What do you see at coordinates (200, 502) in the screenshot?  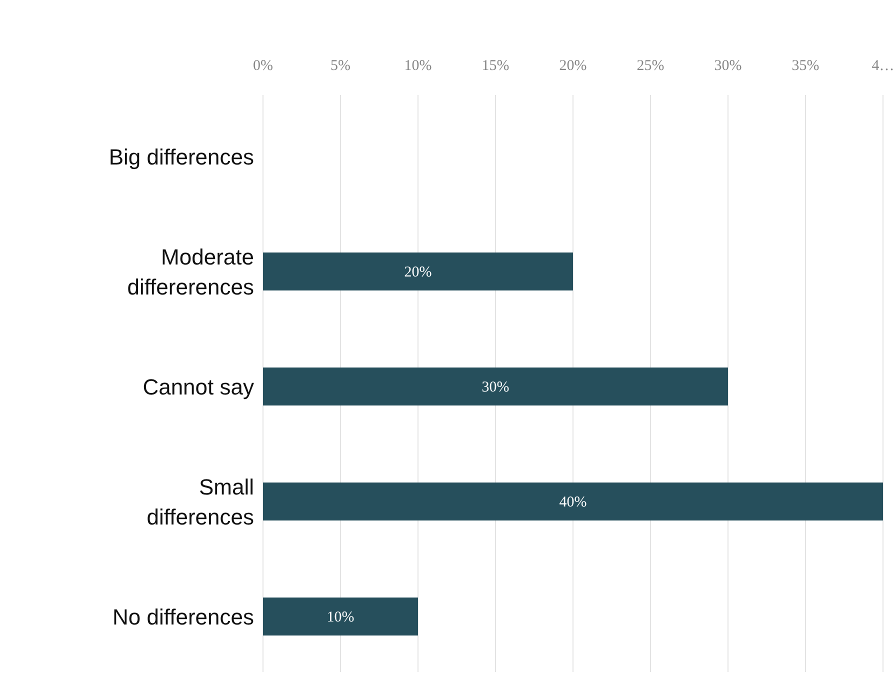 I see `y-tick-label: Small differences` at bounding box center [200, 502].